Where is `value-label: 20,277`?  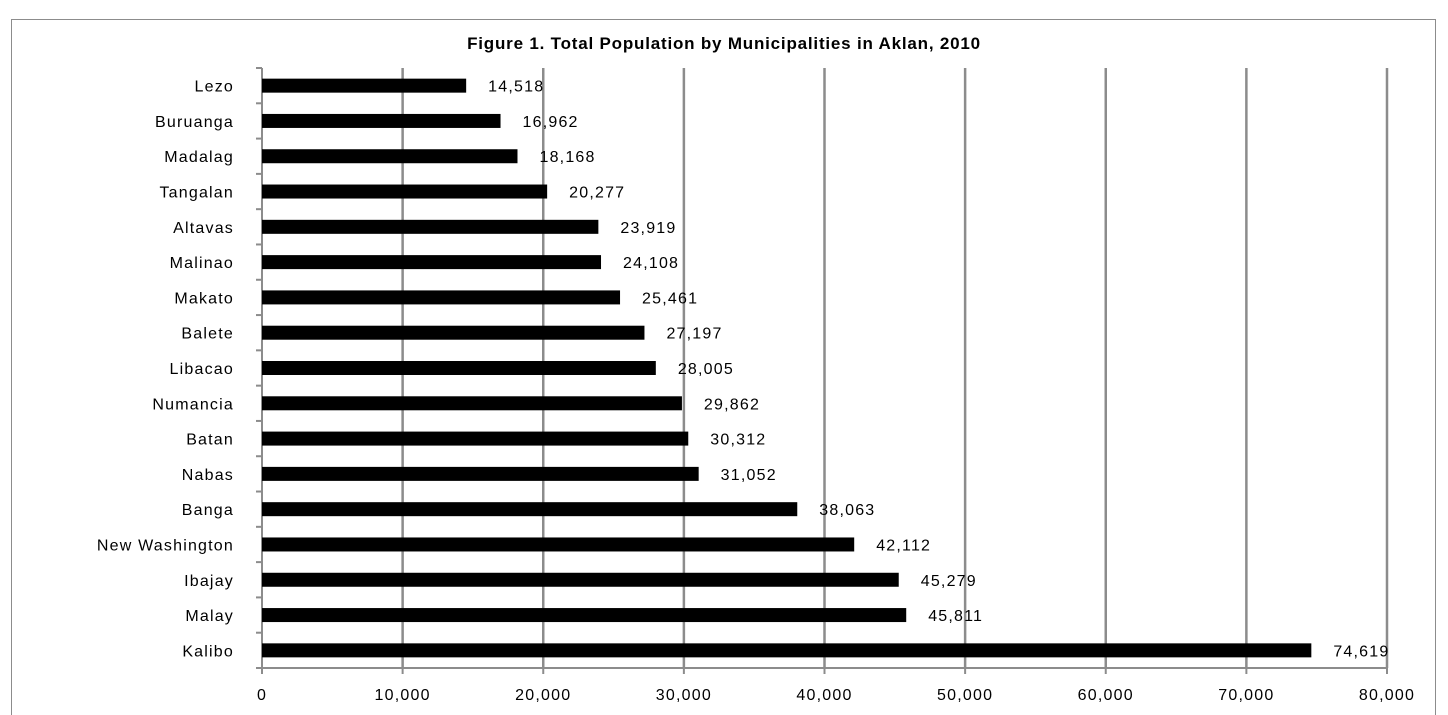 value-label: 20,277 is located at coordinates (597, 193).